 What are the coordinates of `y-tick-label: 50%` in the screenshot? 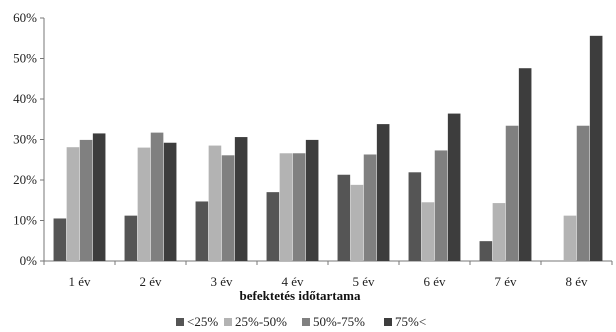 It's located at (25, 58).